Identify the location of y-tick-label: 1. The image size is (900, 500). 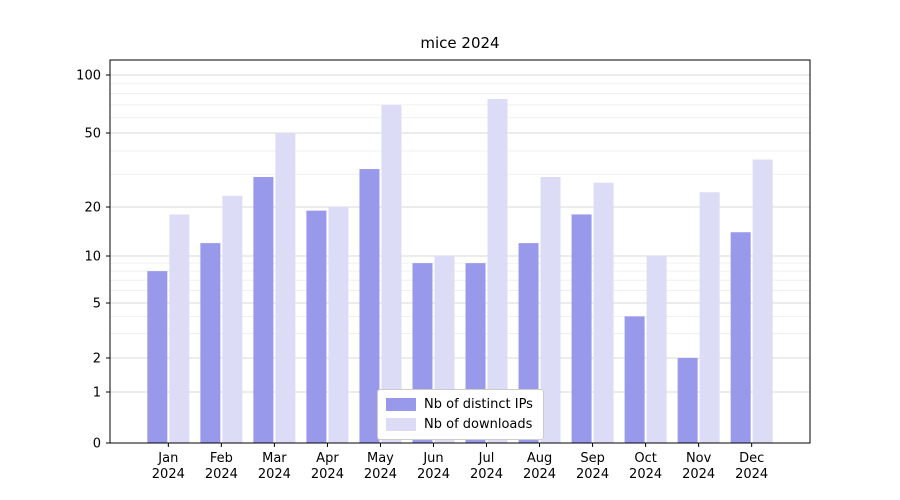
(97, 393).